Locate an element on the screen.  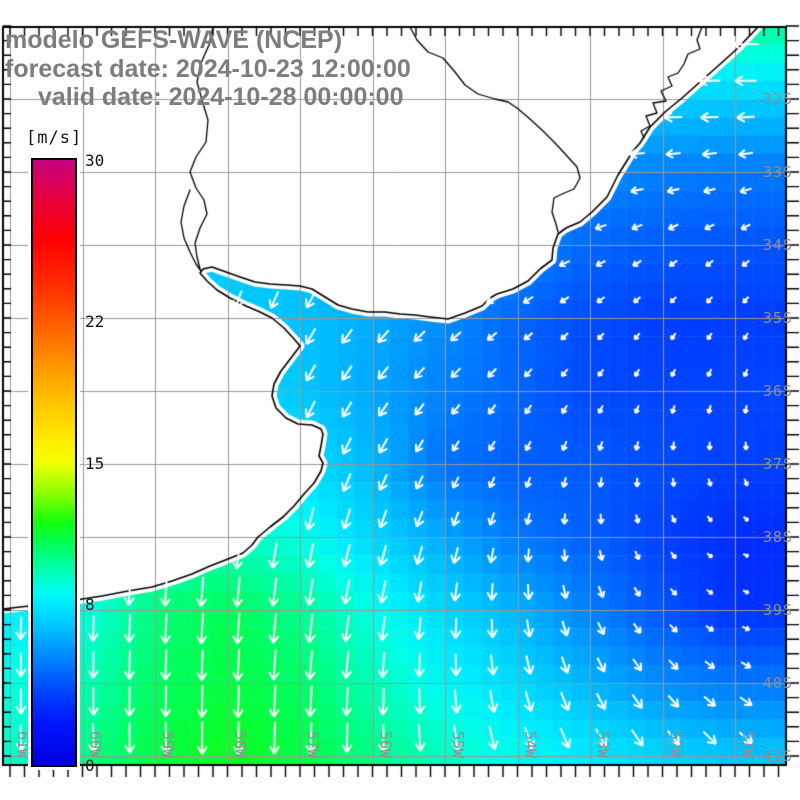
lat-axis-label: 39S is located at coordinates (777, 610).